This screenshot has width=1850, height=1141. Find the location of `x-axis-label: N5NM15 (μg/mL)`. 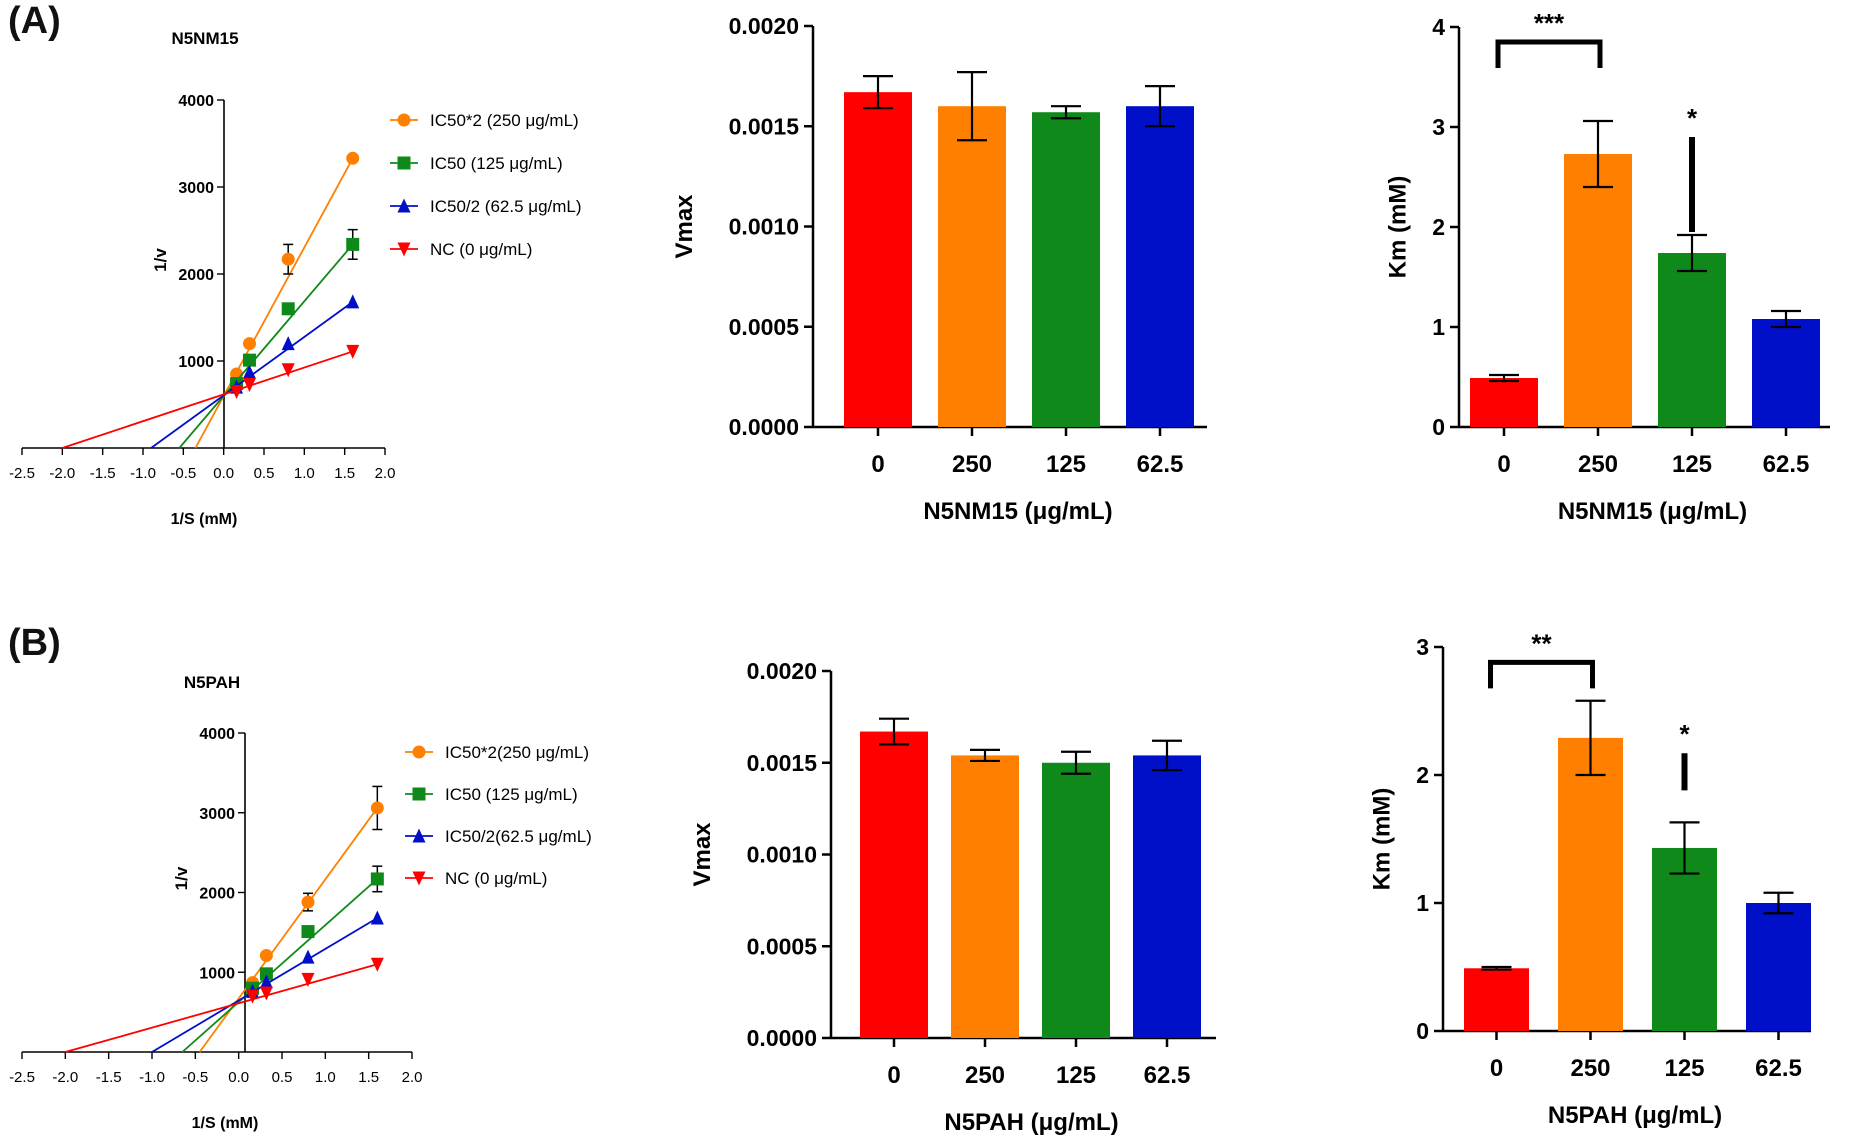

x-axis-label: N5NM15 (μg/mL) is located at coordinates (1652, 511).